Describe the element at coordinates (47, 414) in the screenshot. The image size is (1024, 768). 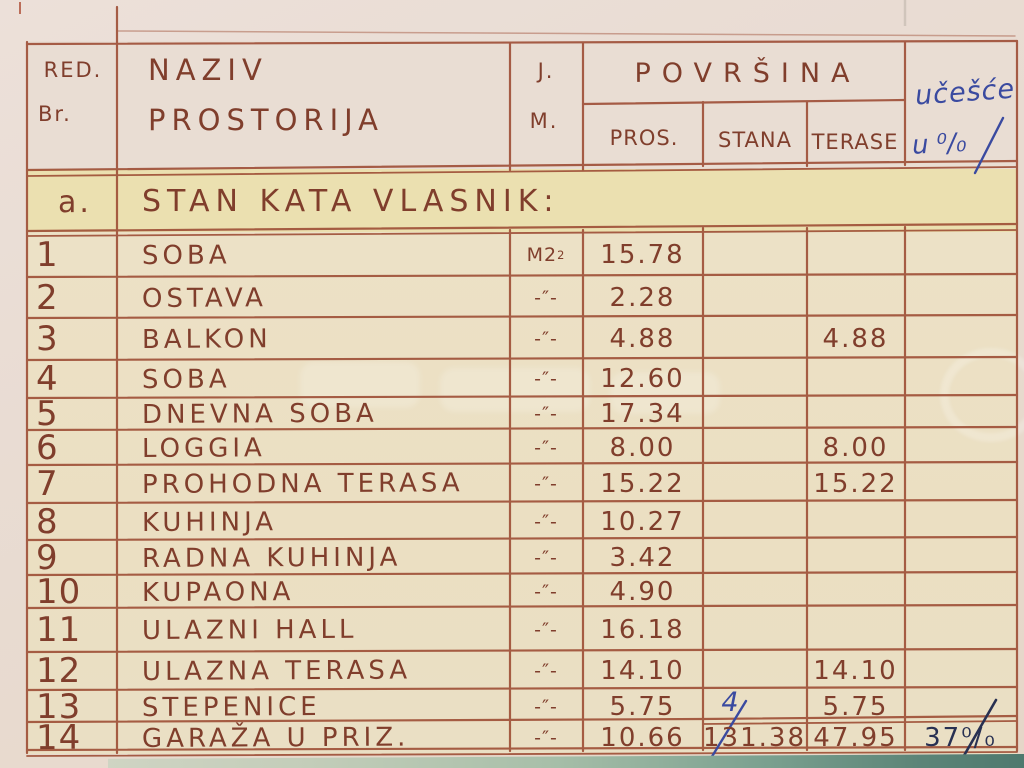
I see `row-num: 5` at that location.